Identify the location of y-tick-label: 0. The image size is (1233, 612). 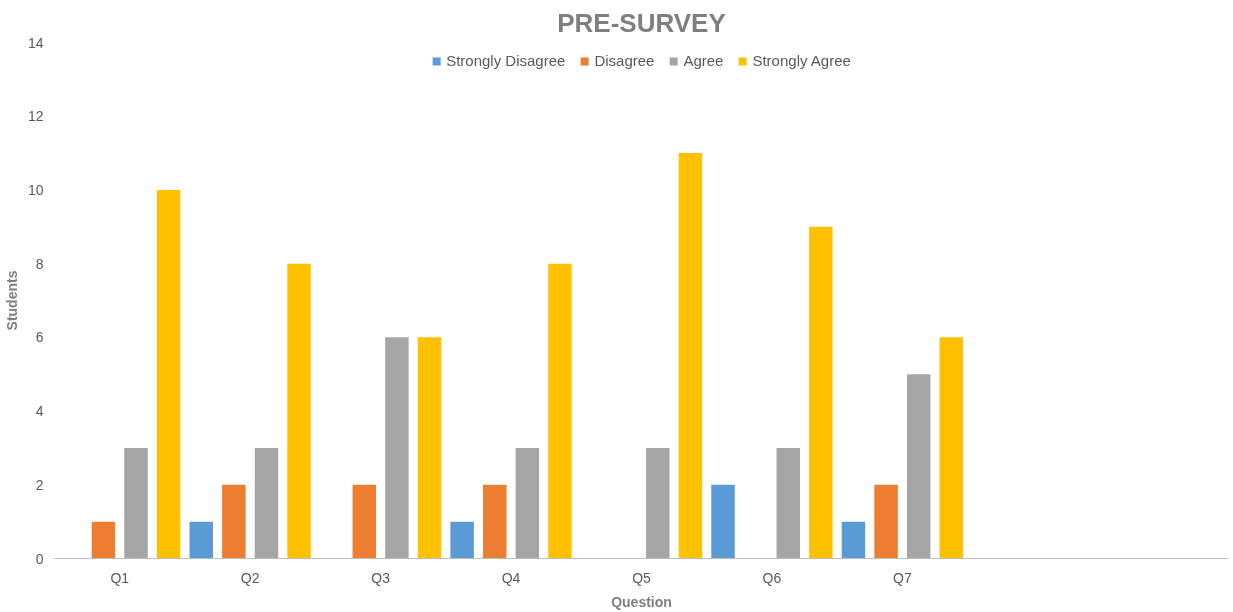
(39, 558).